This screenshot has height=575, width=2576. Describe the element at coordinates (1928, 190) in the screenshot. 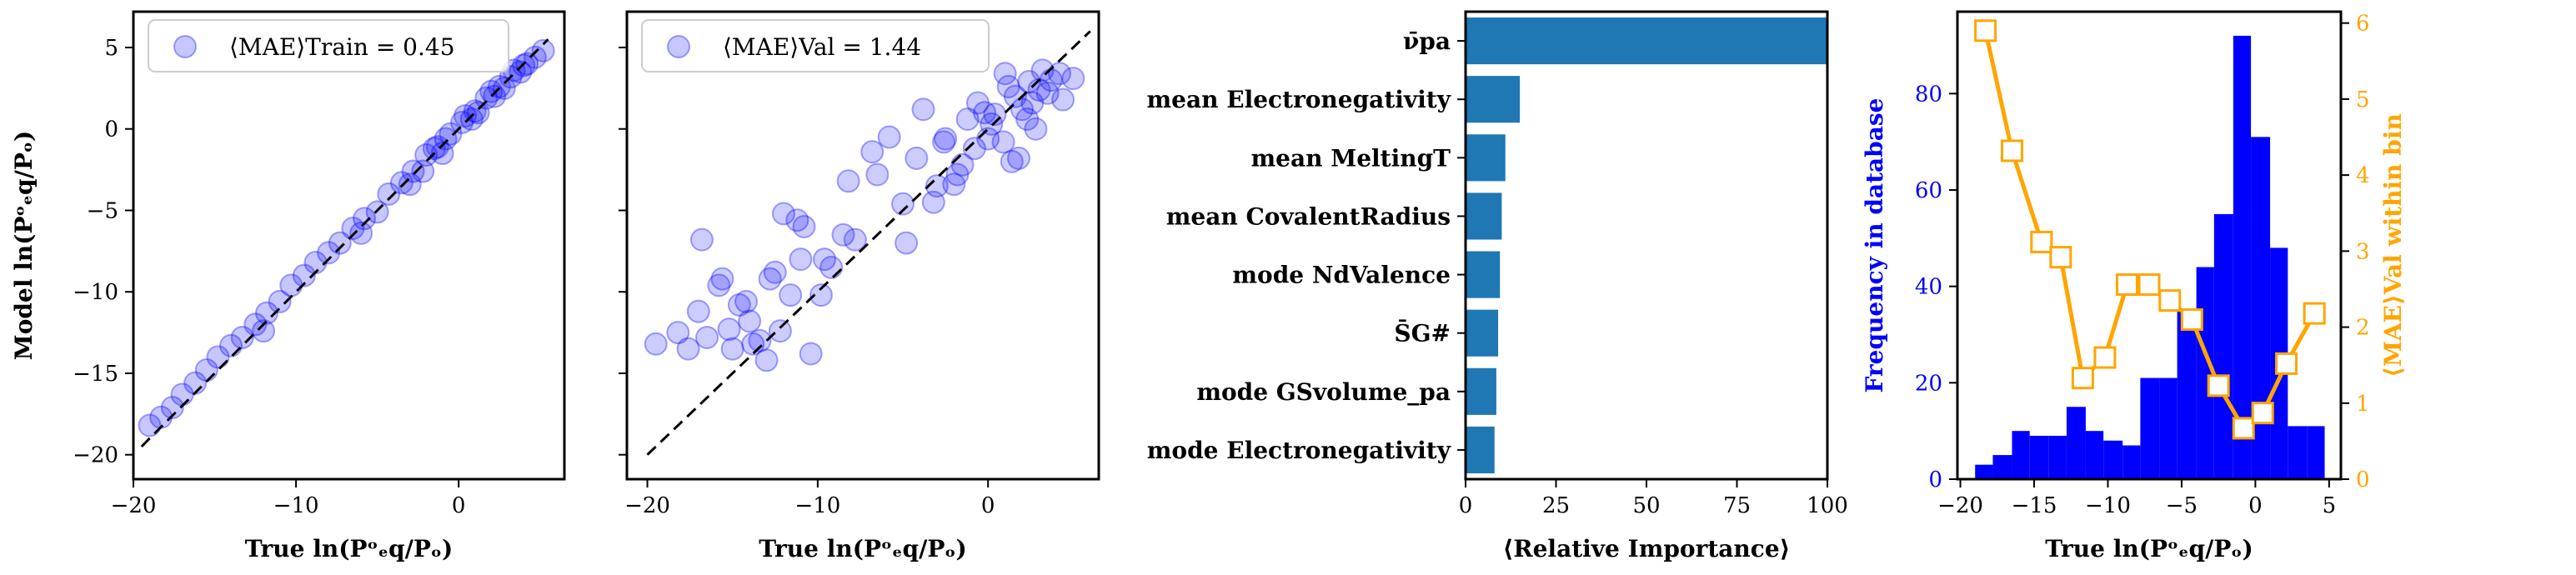

I see `y-tick-label: 60` at that location.